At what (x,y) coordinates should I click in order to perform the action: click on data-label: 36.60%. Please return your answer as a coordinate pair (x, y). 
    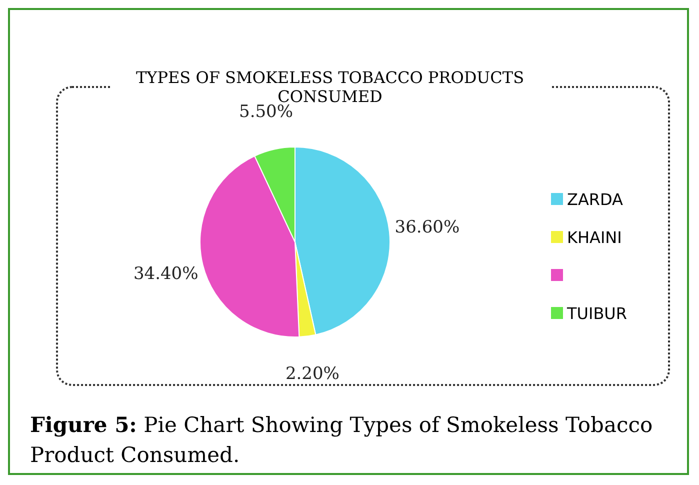
    Looking at the image, I should click on (427, 227).